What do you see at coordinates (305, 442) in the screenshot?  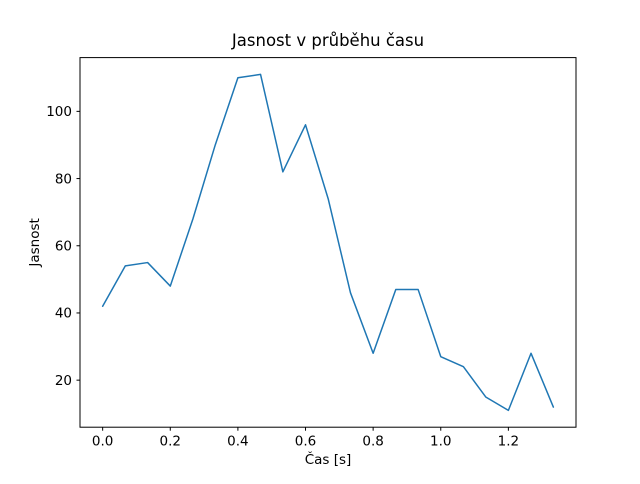 I see `x-tick-label: 0.6` at bounding box center [305, 442].